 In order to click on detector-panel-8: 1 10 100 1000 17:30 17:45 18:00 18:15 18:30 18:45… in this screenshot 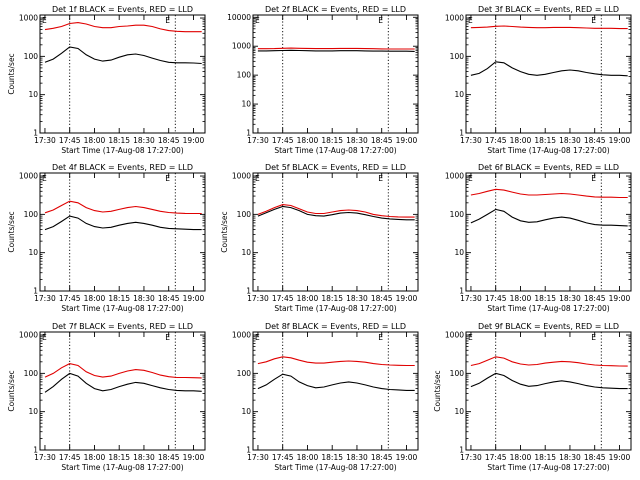, I will do `click(325, 397)`.